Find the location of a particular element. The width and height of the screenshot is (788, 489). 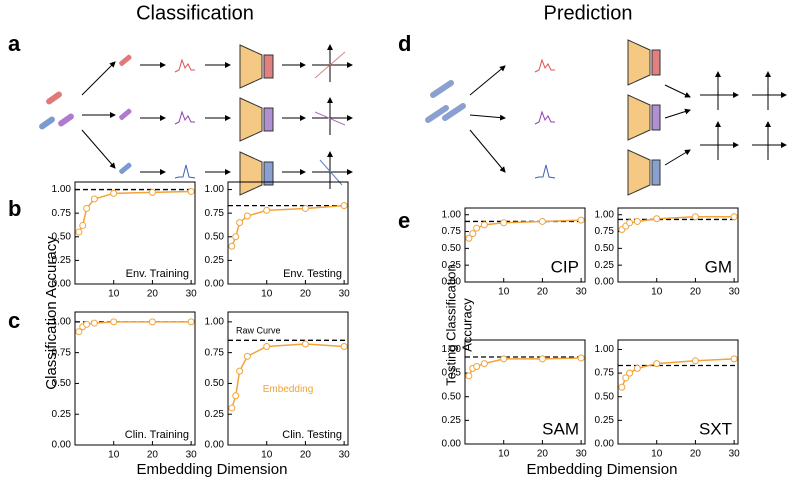

plot-label: Clin. Testing is located at coordinates (312, 435).